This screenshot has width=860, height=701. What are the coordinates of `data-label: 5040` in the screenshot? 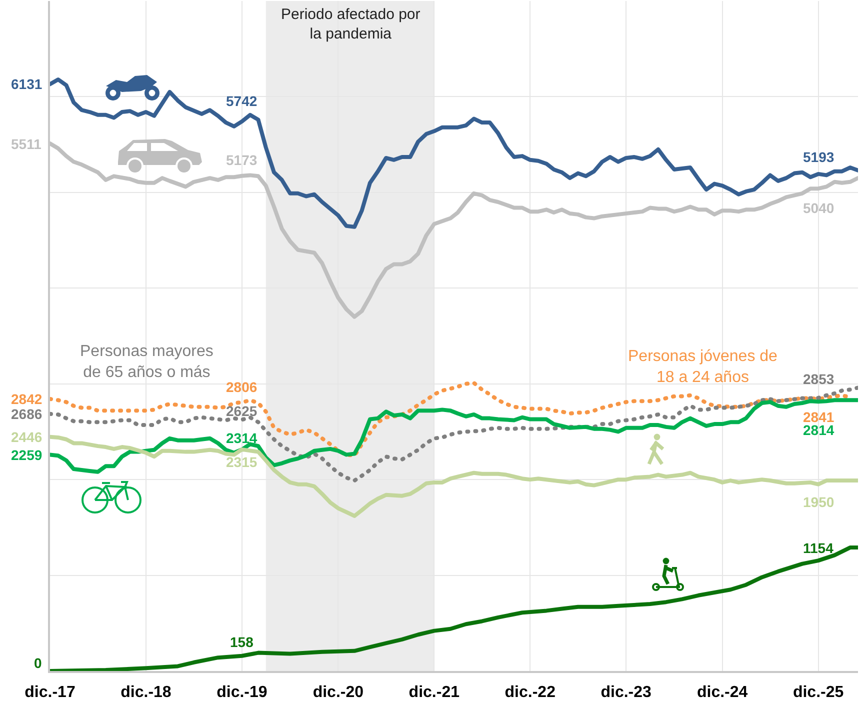 It's located at (818, 208).